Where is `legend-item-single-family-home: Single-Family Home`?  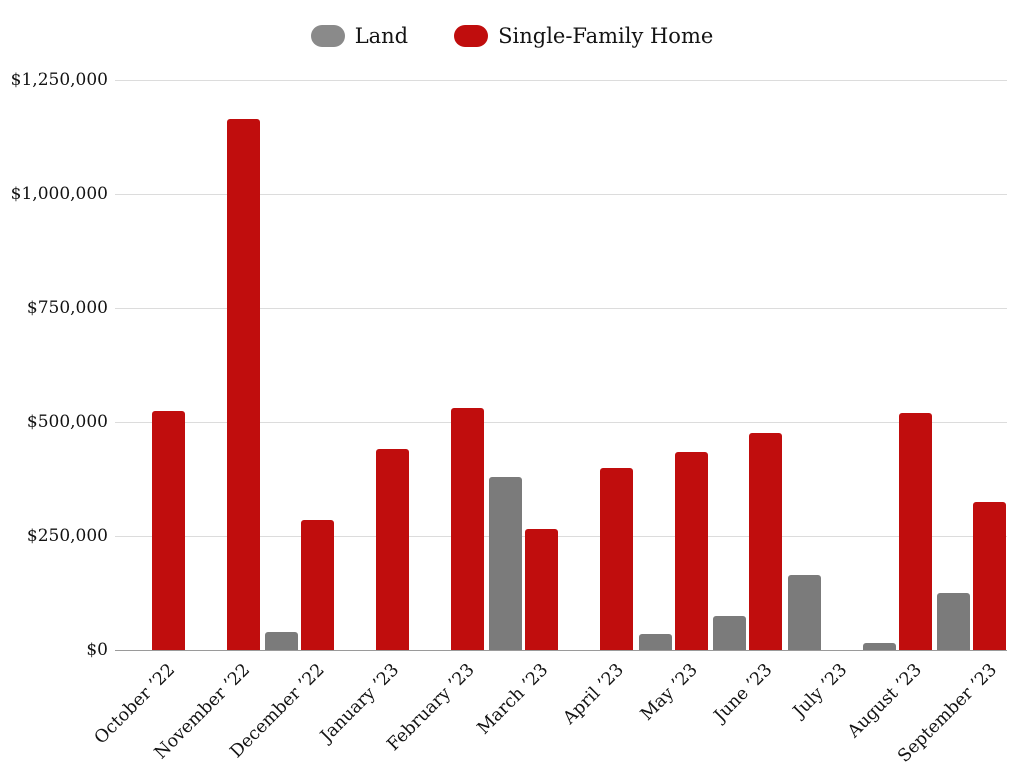 legend-item-single-family-home: Single-Family Home is located at coordinates (583, 36).